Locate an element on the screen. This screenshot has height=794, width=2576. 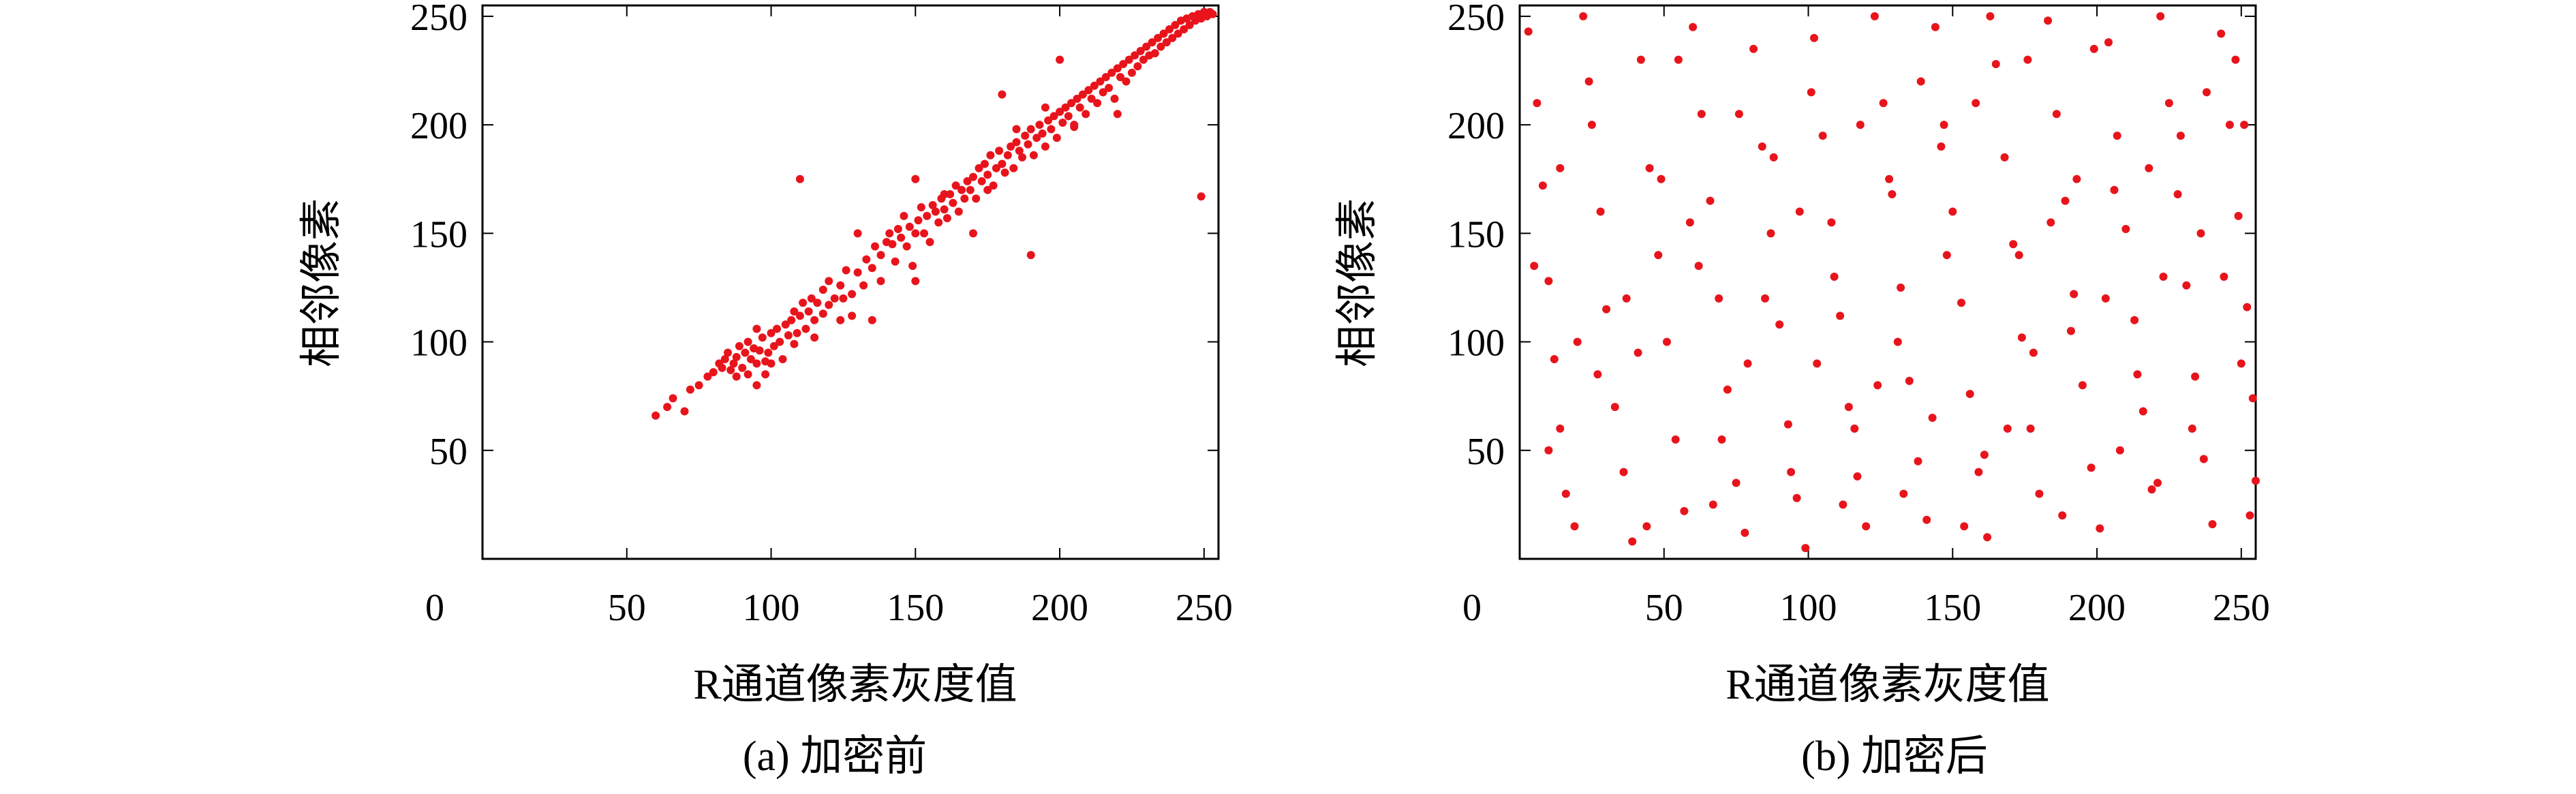
x-tick-label: 100 is located at coordinates (772, 608).